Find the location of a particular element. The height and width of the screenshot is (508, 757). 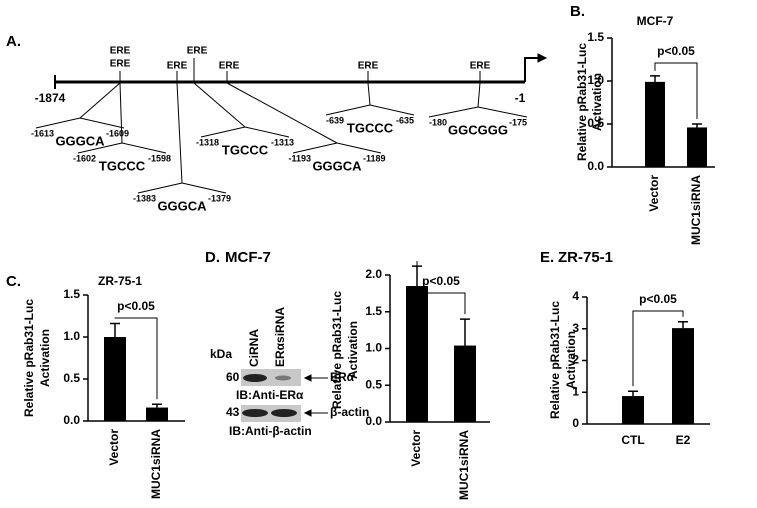

tss-arrow is located at coordinates (532, 69).